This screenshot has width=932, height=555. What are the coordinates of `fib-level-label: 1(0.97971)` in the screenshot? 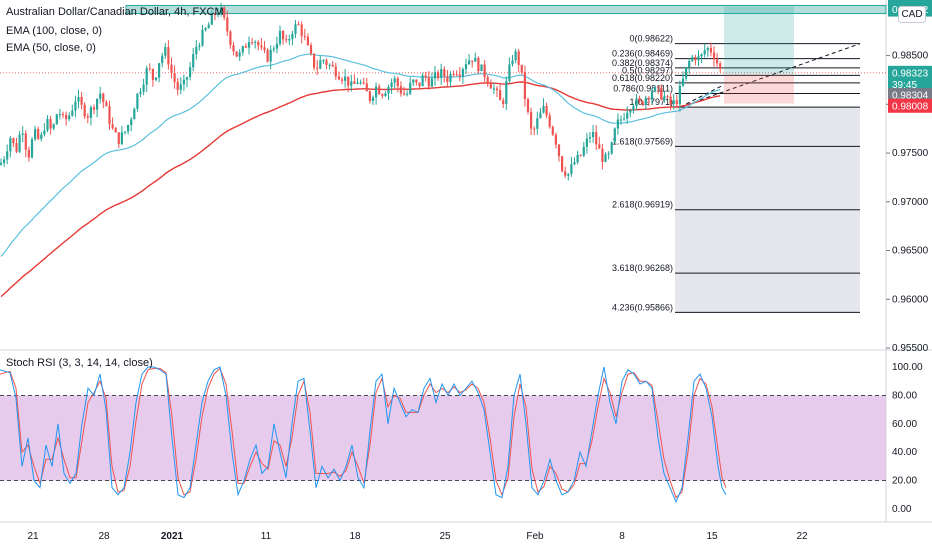 It's located at (651, 102).